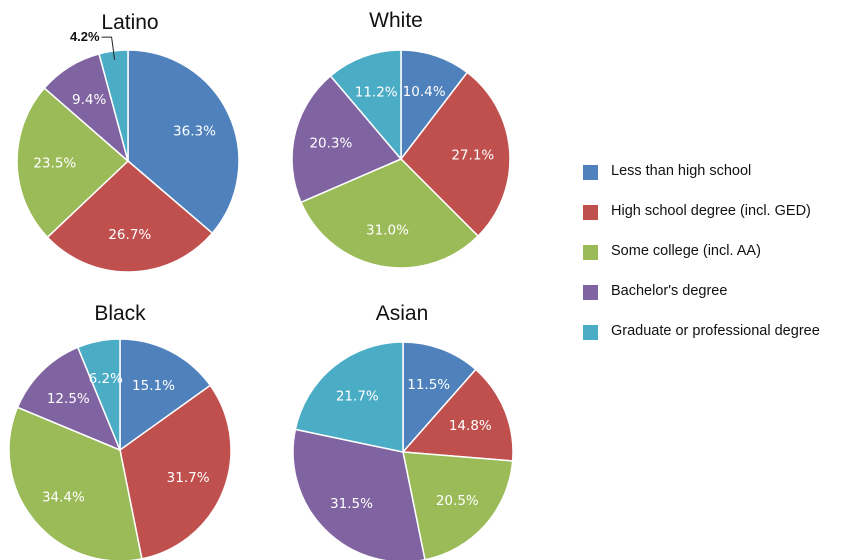  I want to click on pie-asian: Asian 11.5% 14.8% 20.5% 31.5% 21.7%, so click(403, 431).